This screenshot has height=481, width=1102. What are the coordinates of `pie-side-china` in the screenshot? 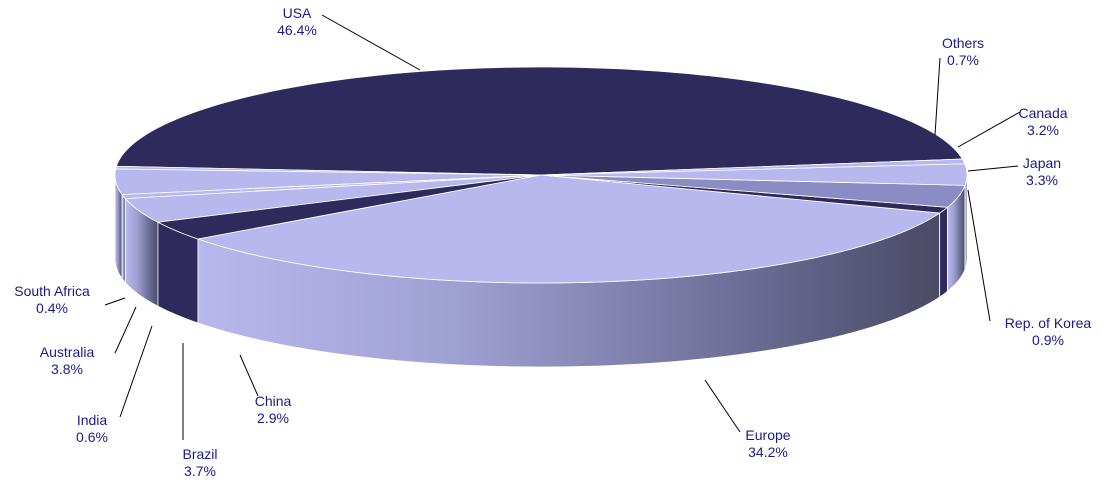 It's located at (178, 272).